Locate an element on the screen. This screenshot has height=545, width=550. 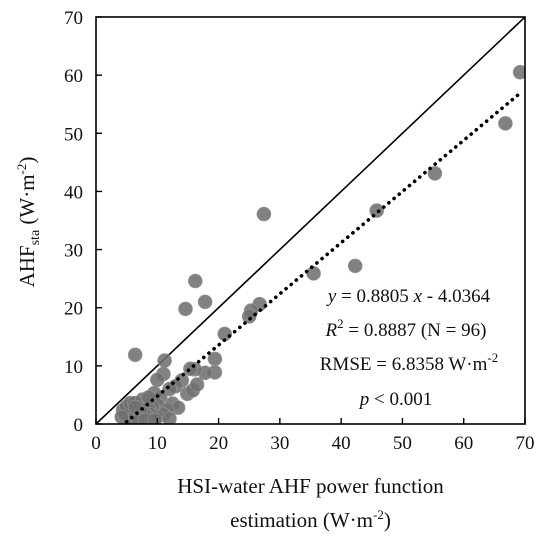
x-axis-title-line1: HSI-water AHF power function is located at coordinates (310, 486).